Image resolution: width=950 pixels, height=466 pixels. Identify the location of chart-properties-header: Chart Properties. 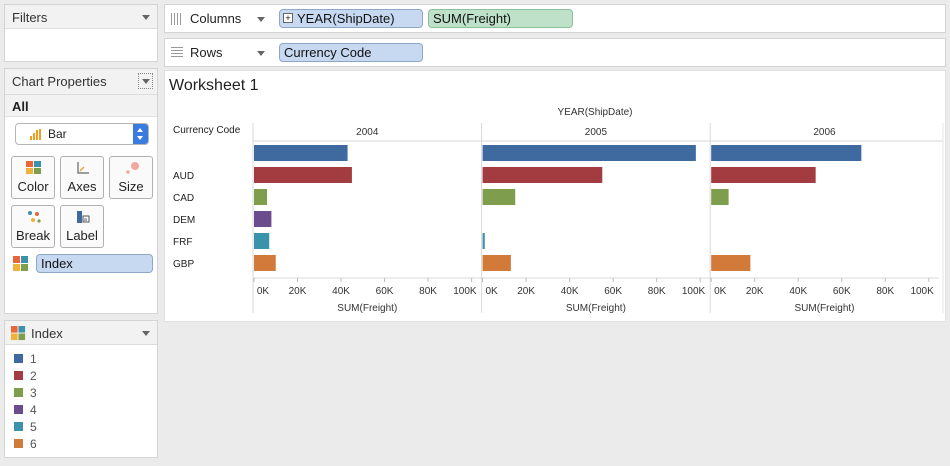
(81, 82).